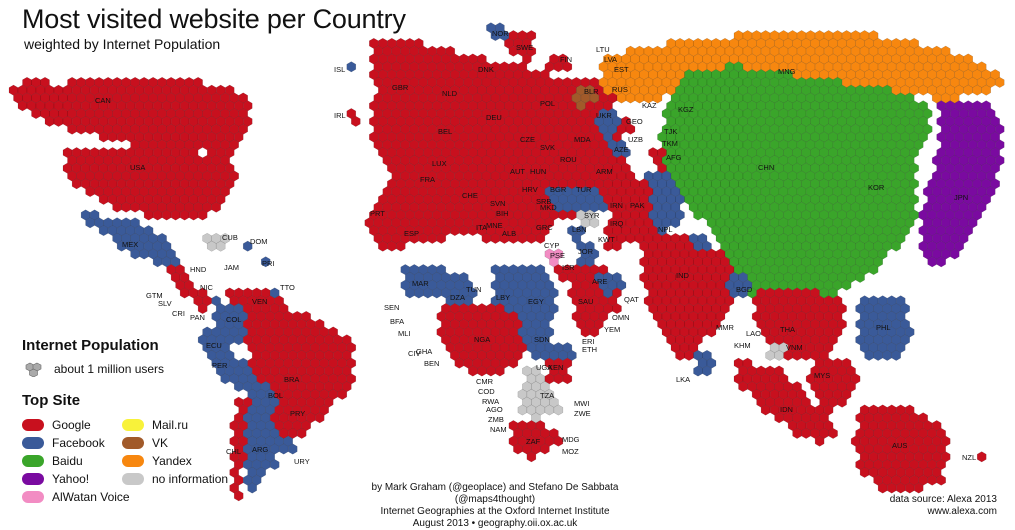  I want to click on data-source-label: data source: Alexa 2013, so click(943, 499).